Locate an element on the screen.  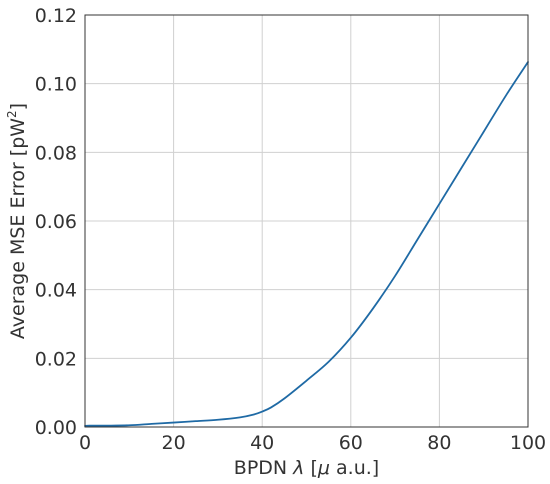
x-tick-label: 80 is located at coordinates (439, 443).